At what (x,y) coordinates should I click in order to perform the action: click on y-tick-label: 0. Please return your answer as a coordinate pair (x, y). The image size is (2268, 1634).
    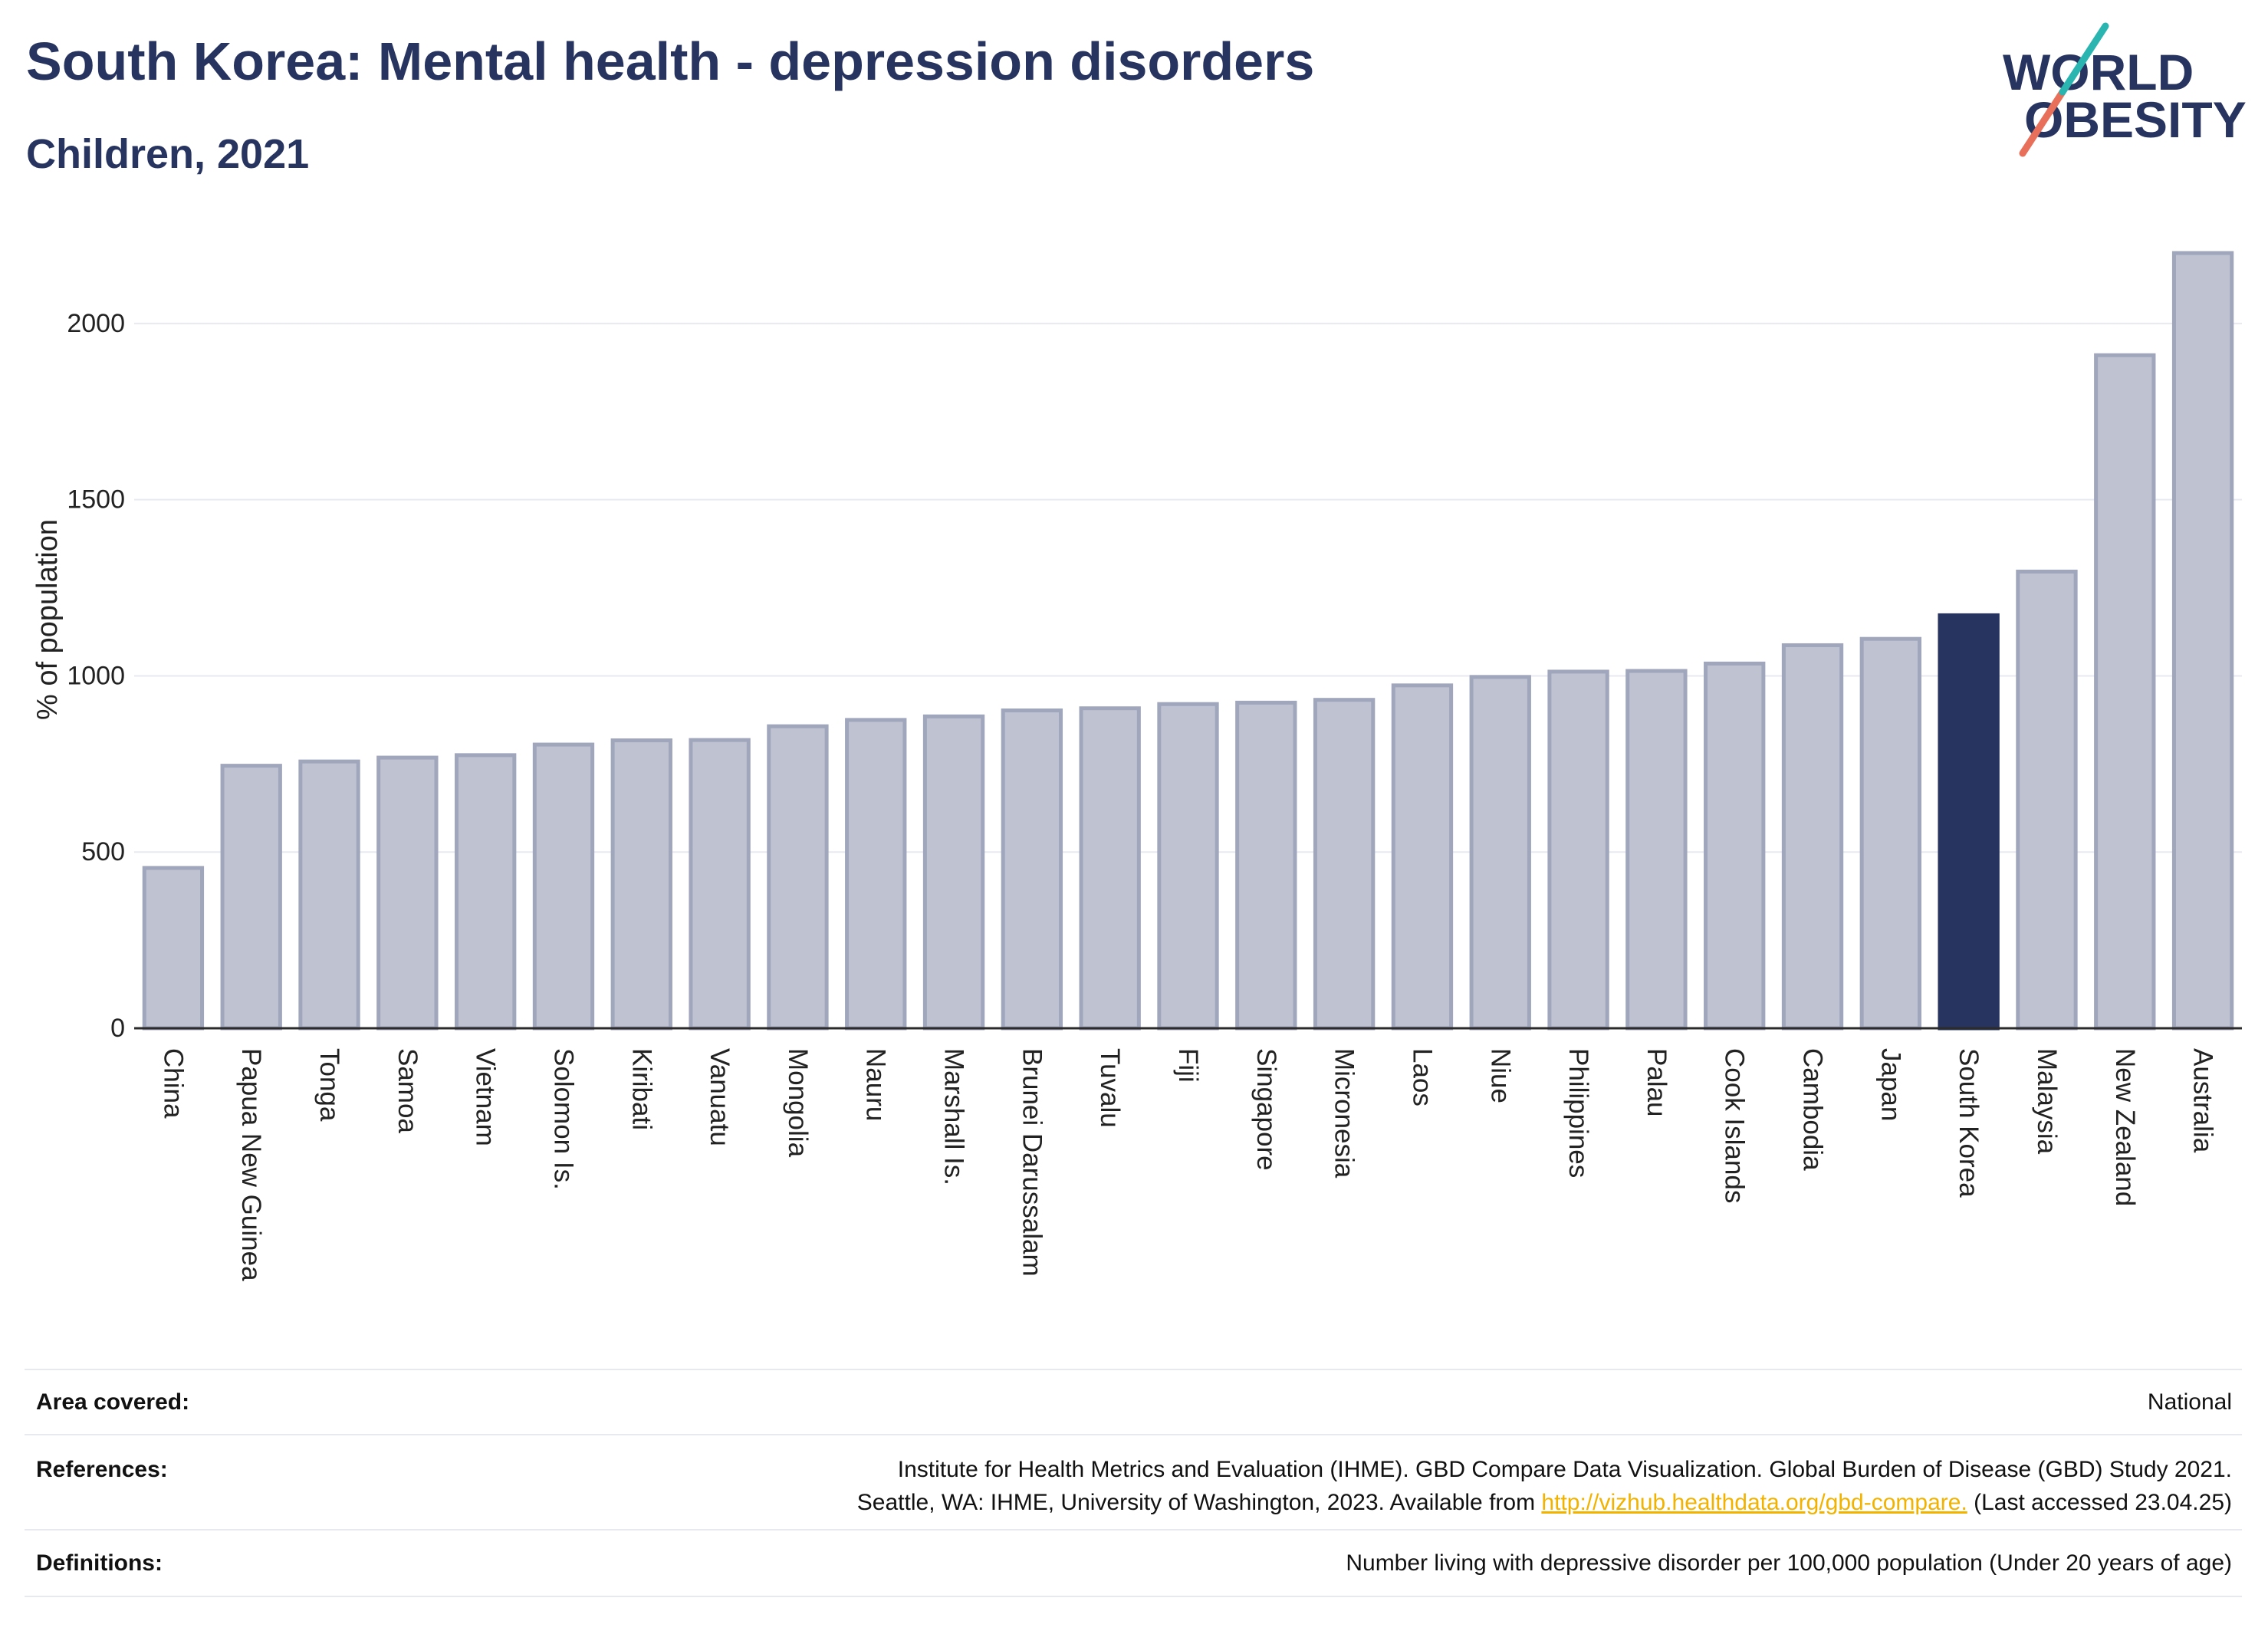
    Looking at the image, I should click on (117, 1029).